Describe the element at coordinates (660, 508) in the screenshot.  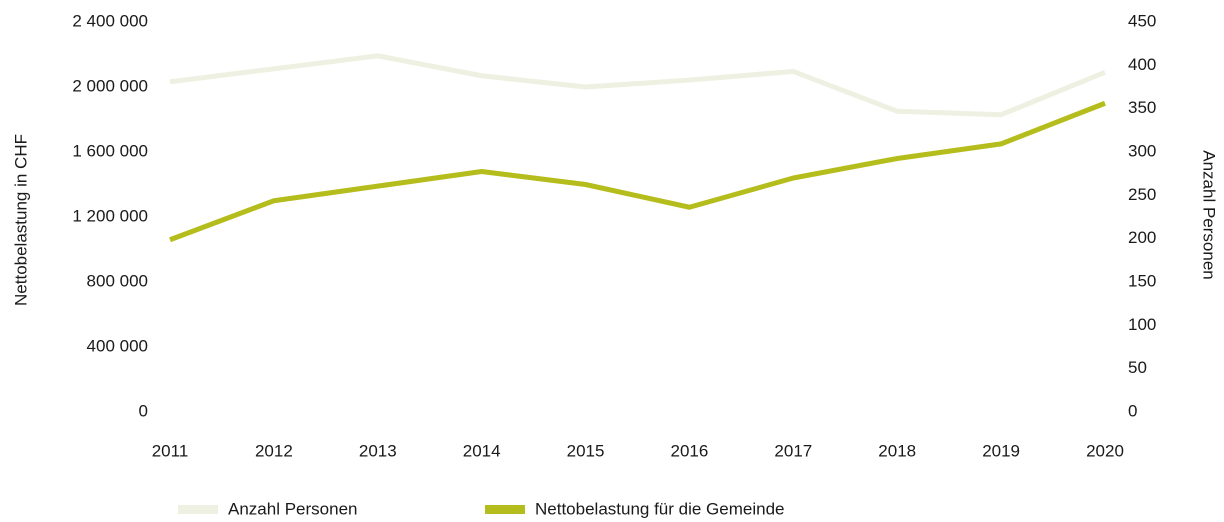
I see `legend-label: Nettobelastung für die Gemeinde` at that location.